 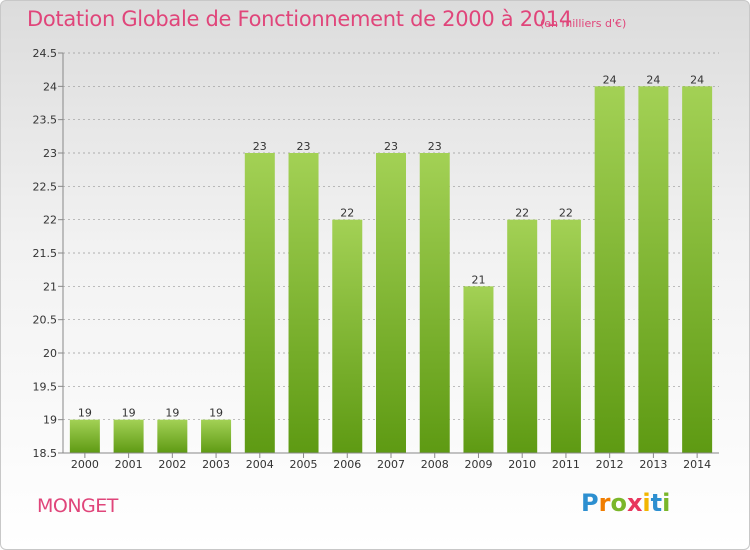 I want to click on logo-letter: o, so click(x=618, y=503).